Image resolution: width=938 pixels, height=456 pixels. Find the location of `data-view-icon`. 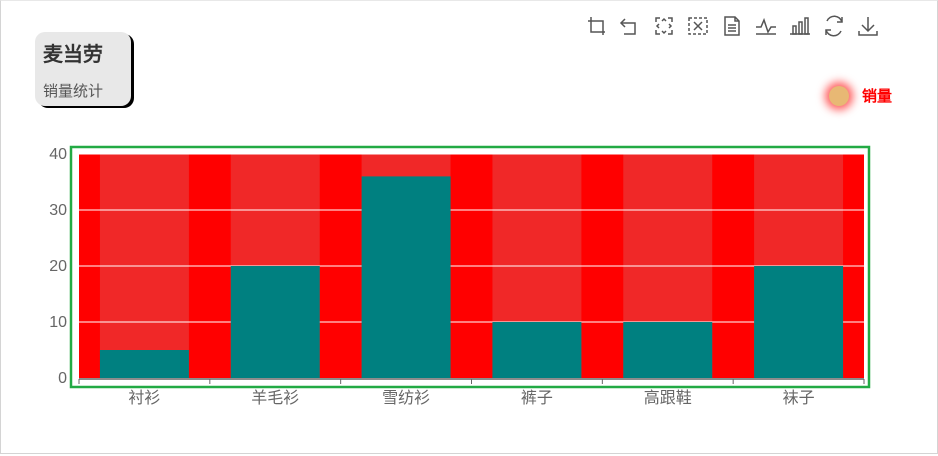

data-view-icon is located at coordinates (732, 26).